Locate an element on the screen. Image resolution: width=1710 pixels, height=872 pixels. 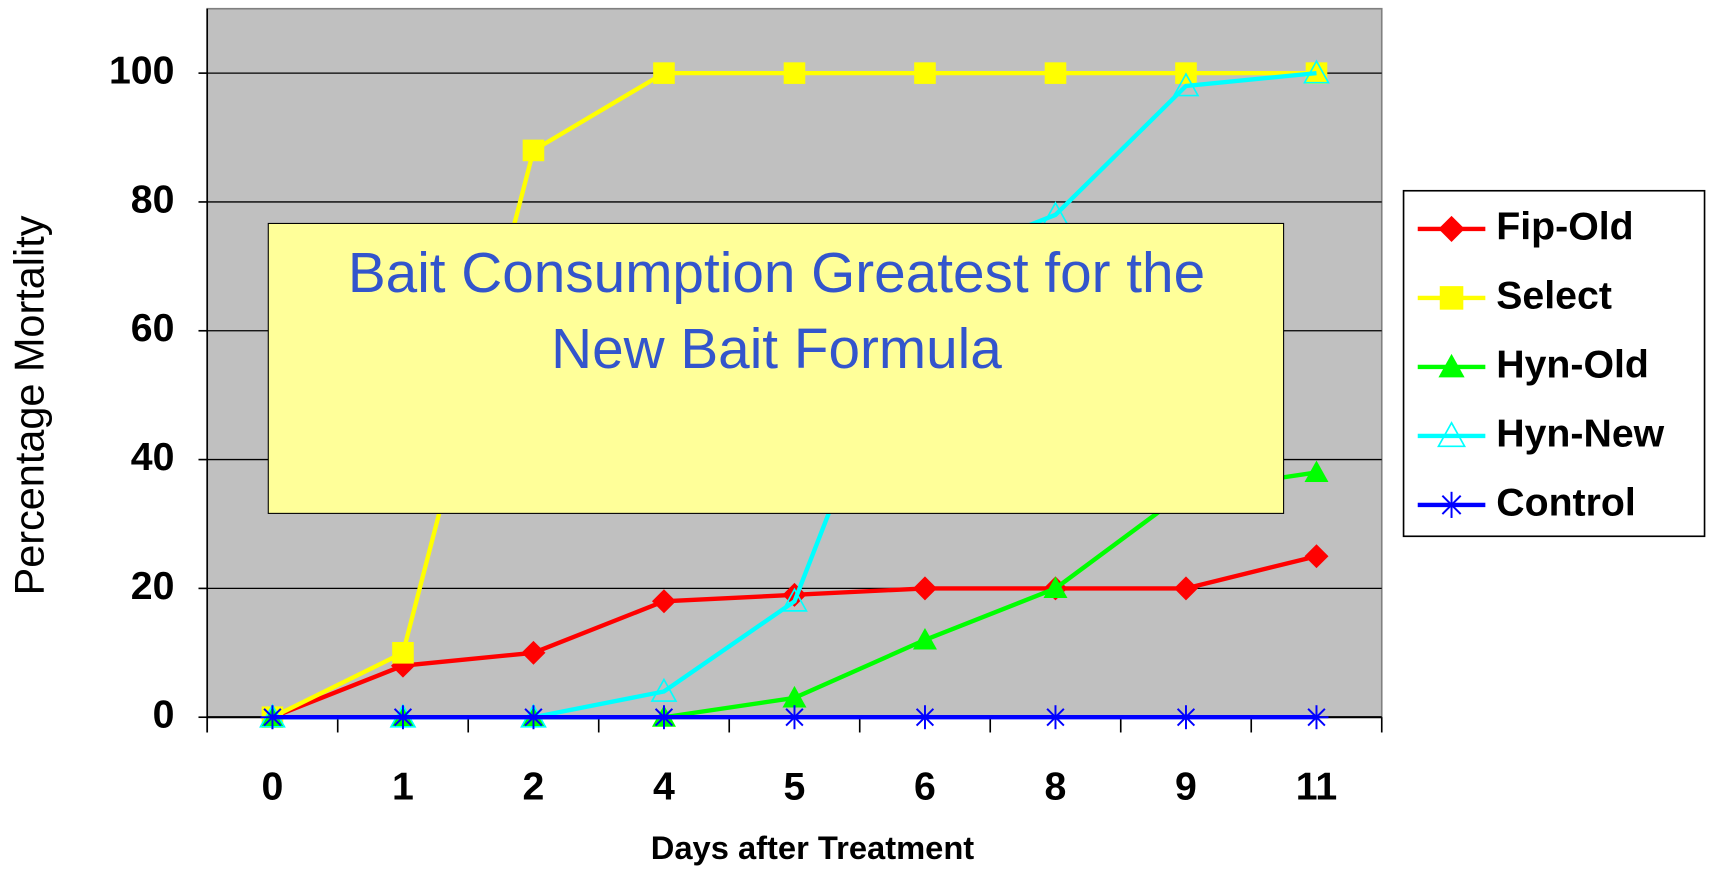
x-tick-label: 2 is located at coordinates (534, 787).